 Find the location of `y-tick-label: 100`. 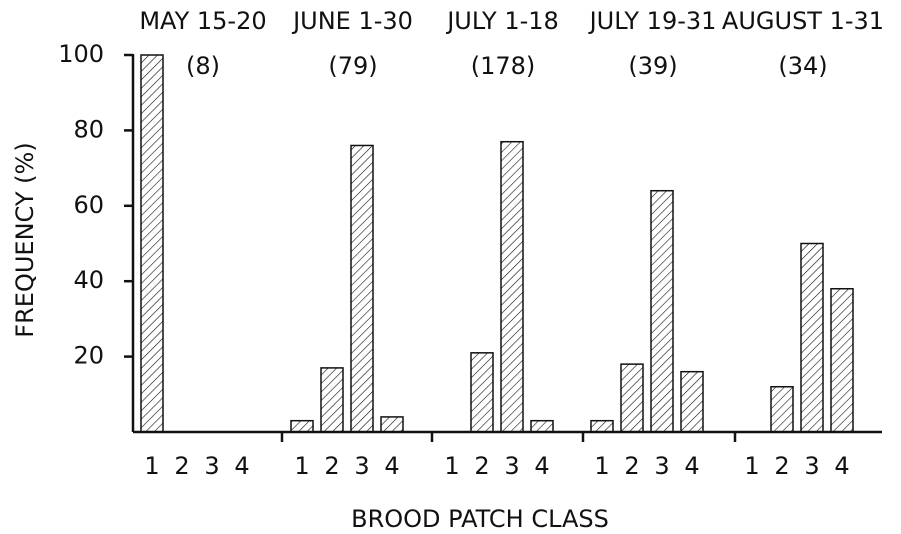

y-tick-label: 100 is located at coordinates (81, 54).